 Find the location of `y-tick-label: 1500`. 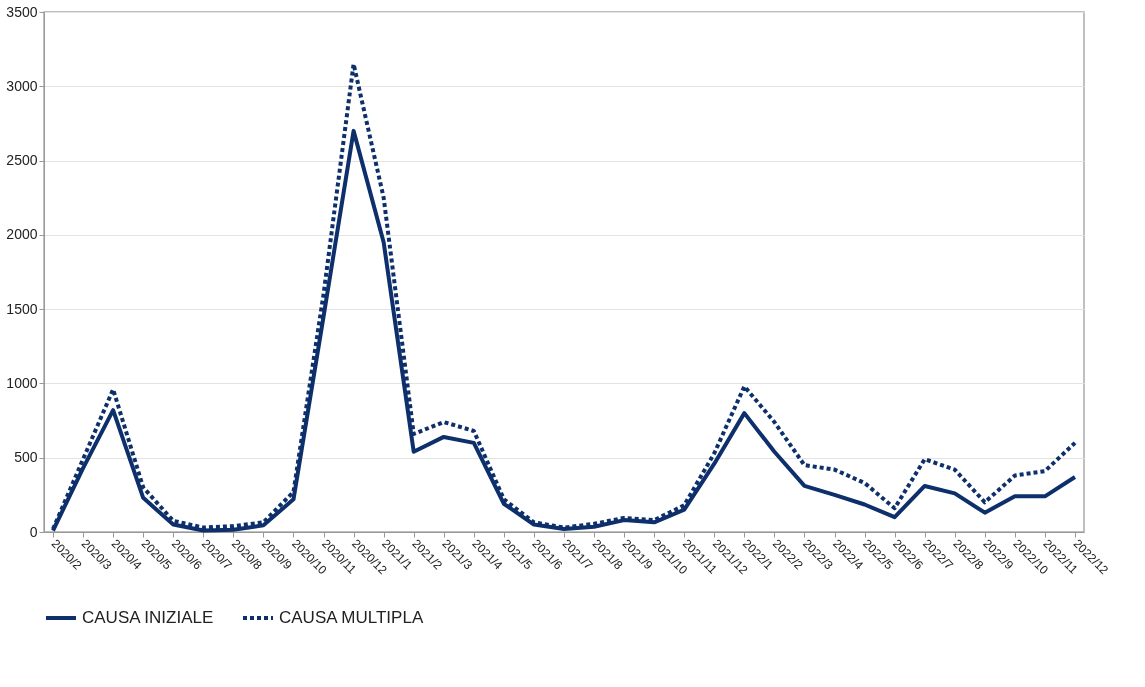

y-tick-label: 1500 is located at coordinates (22, 308).